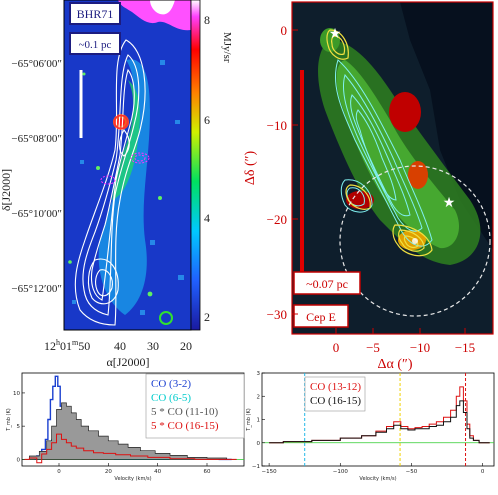 The height and width of the screenshot is (495, 498). What do you see at coordinates (207, 218) in the screenshot?
I see `colorbar-tick: 4` at bounding box center [207, 218].